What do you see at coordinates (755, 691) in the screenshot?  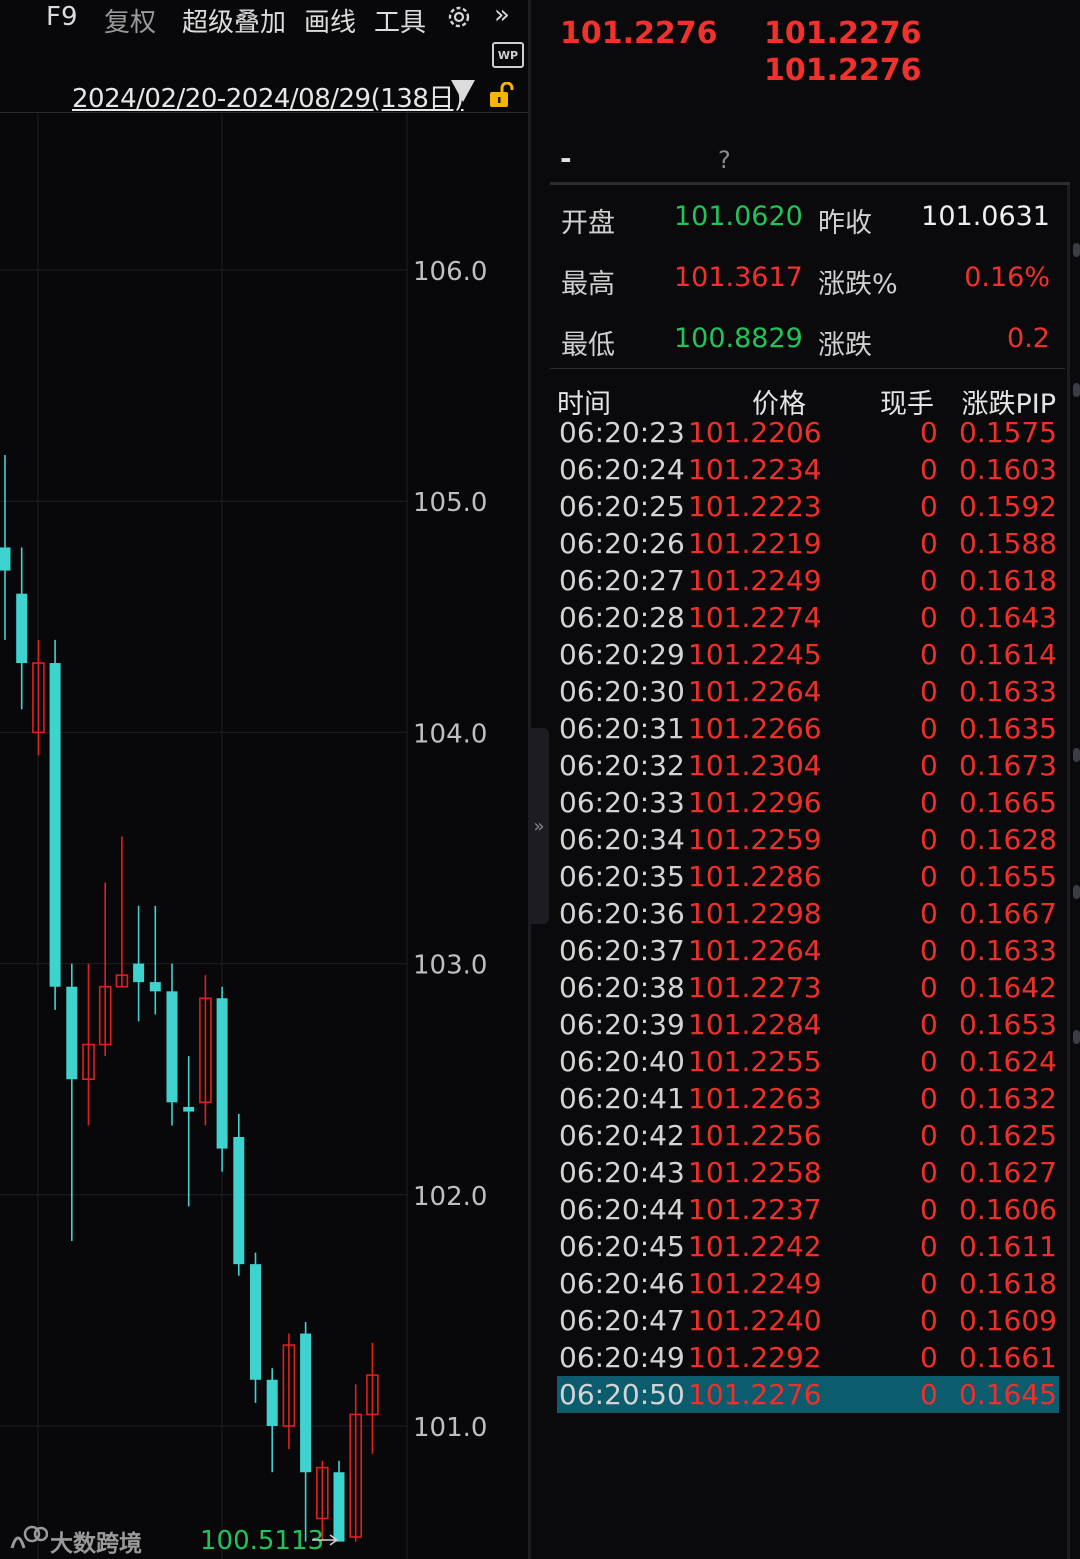 I see `tick-price: 101.2264` at bounding box center [755, 691].